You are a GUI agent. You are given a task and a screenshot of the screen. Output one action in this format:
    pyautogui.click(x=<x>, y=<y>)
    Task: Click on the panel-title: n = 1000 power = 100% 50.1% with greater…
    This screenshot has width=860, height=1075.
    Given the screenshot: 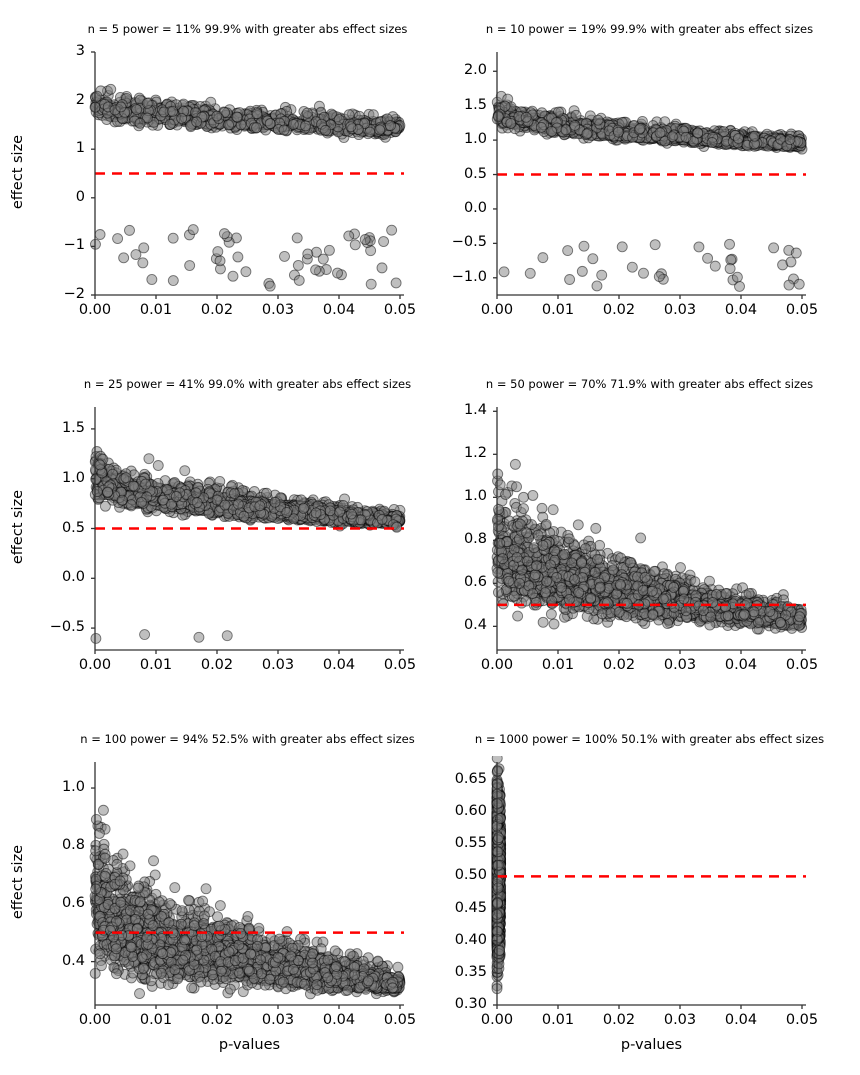 What is the action you would take?
    pyautogui.click(x=649, y=739)
    